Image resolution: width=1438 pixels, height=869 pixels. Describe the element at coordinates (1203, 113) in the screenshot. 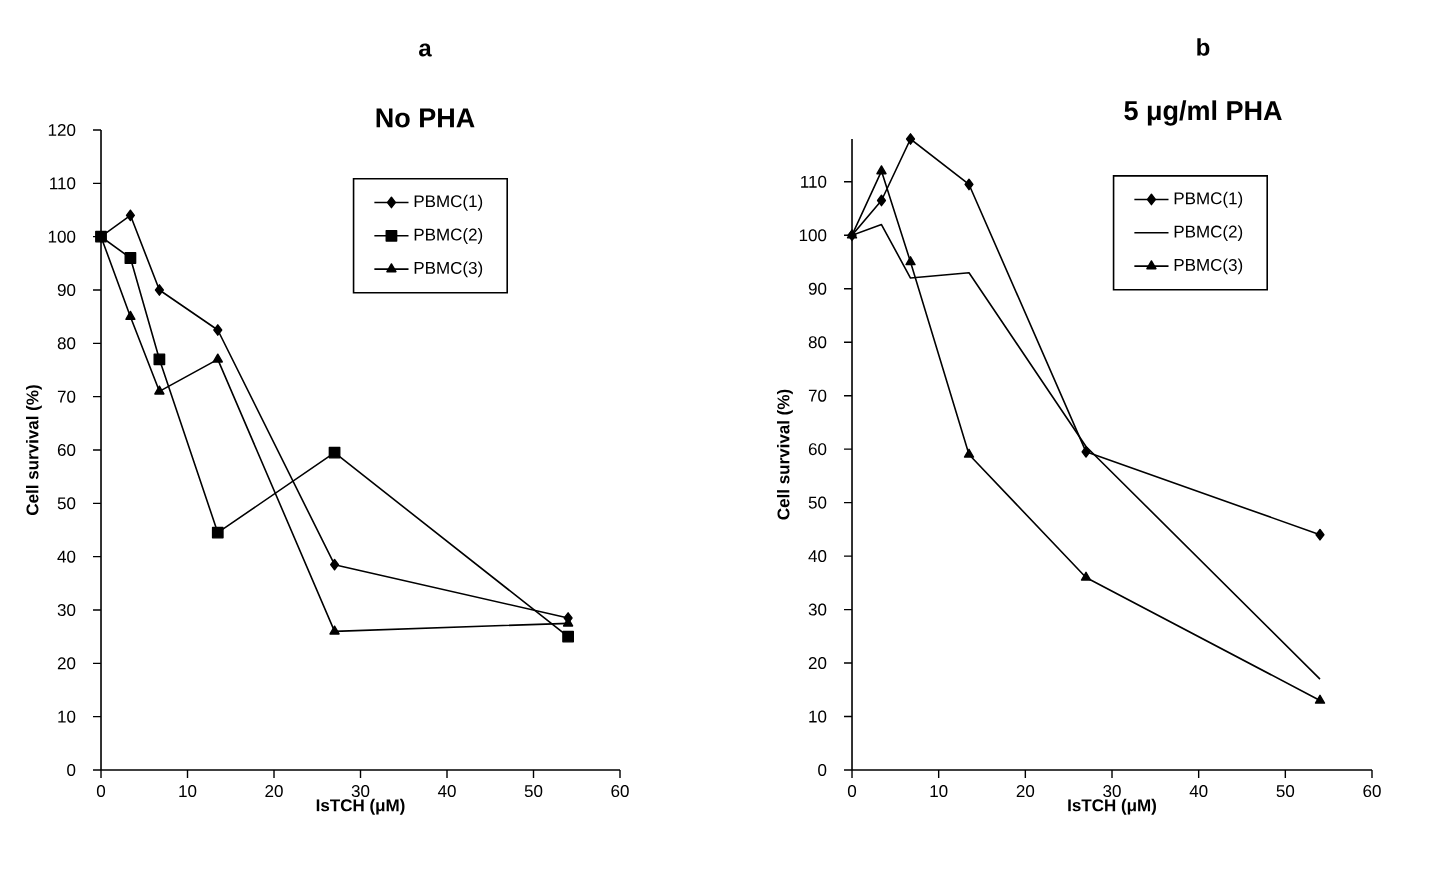

I see `chart-subtitle: 5 μg/ml PHA` at that location.